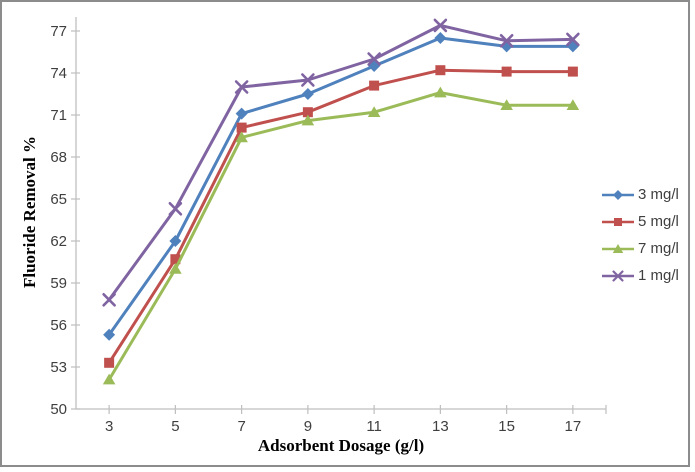  What do you see at coordinates (658, 248) in the screenshot?
I see `legend-label: 7 mg/l` at bounding box center [658, 248].